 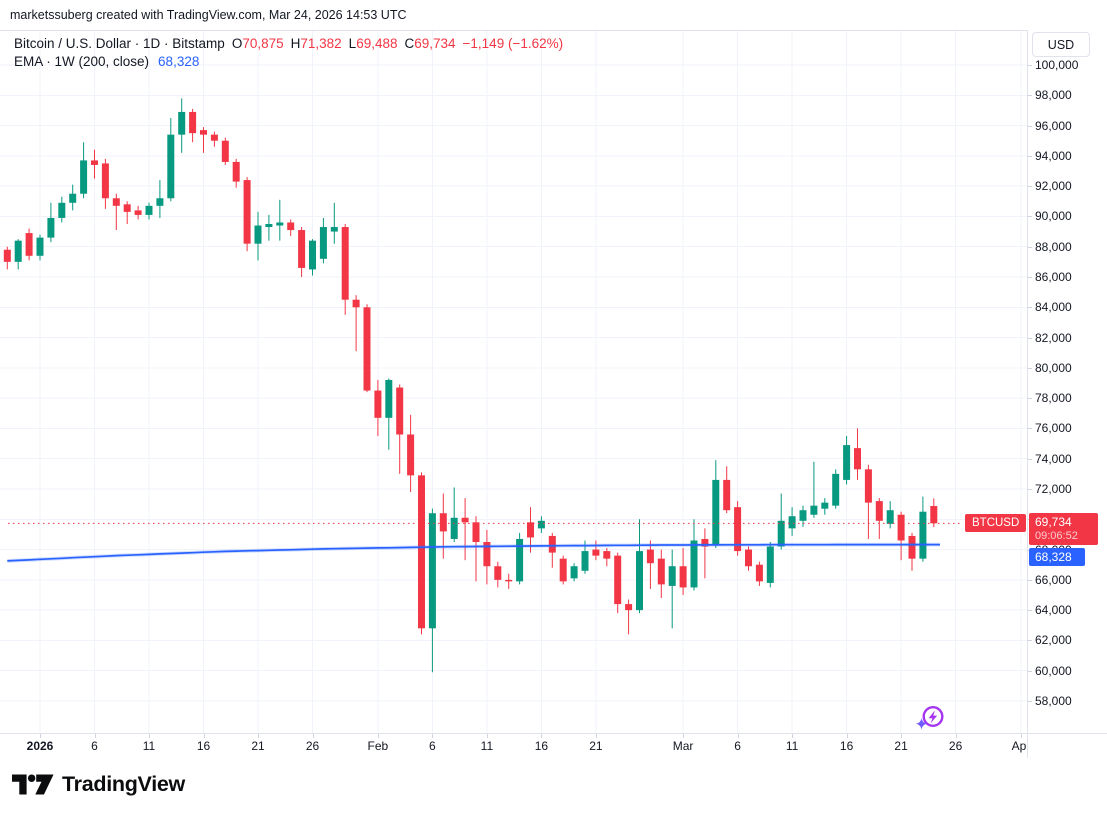 I want to click on price-tick-label: 92,000, so click(x=1053, y=186).